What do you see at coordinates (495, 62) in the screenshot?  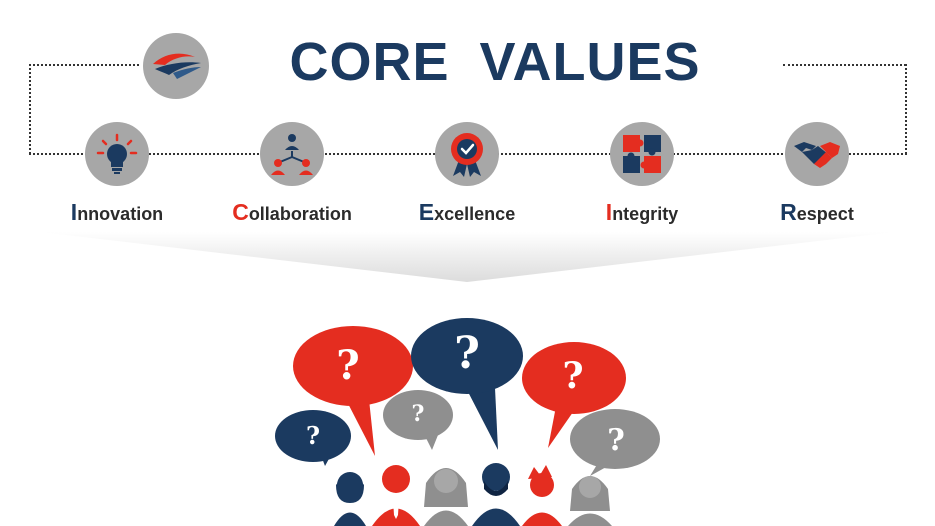 I see `page-title: CORE VALUES` at bounding box center [495, 62].